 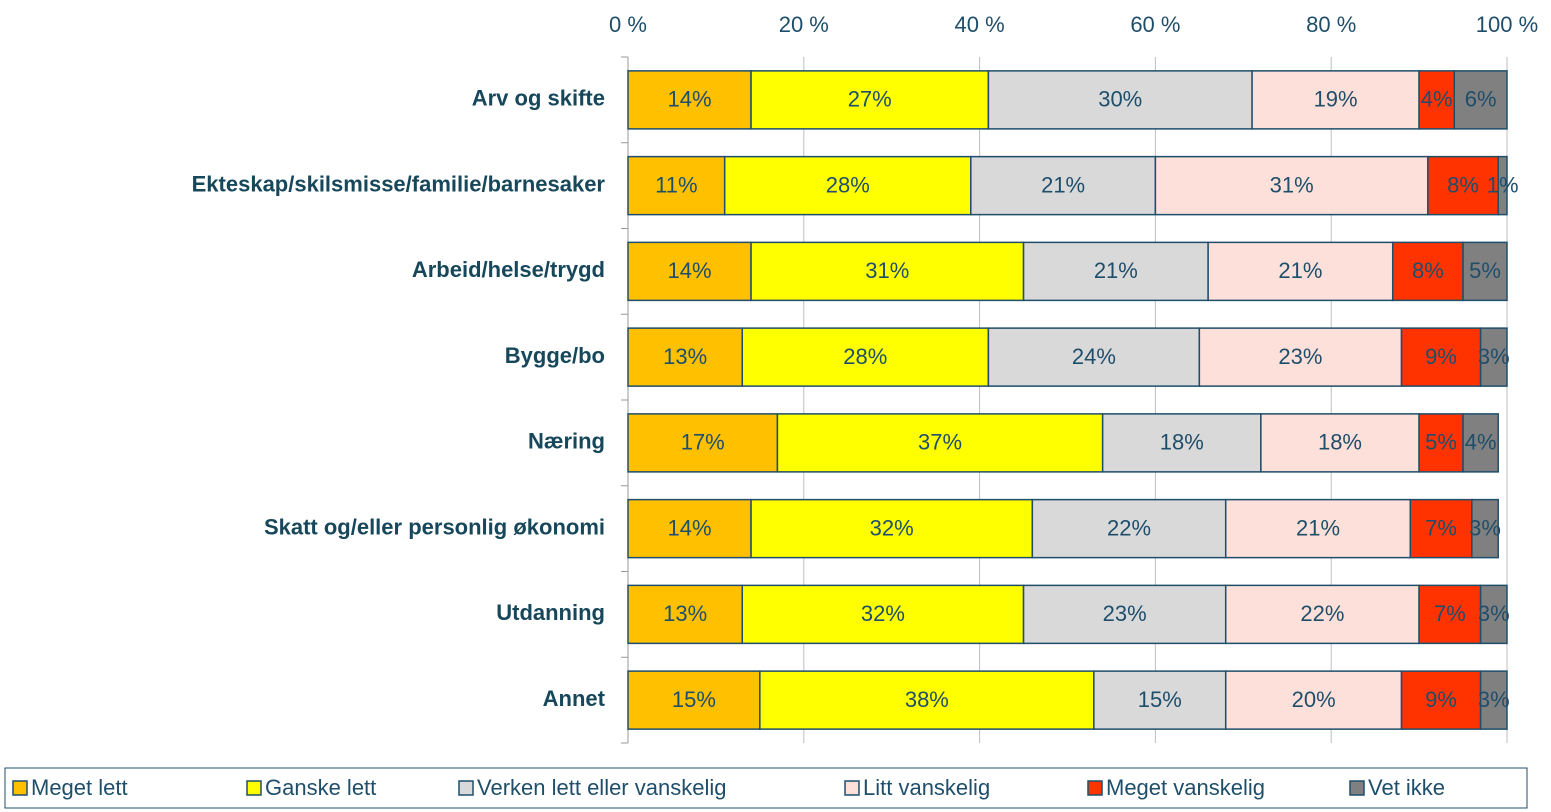 I want to click on data-label: 27%, so click(x=870, y=99).